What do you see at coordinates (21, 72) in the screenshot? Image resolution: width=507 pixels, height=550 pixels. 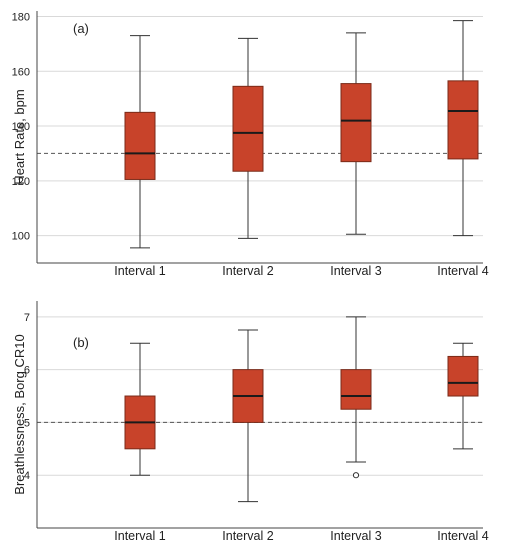 I see `panel-a-y-tick-label-3: 160` at bounding box center [21, 72].